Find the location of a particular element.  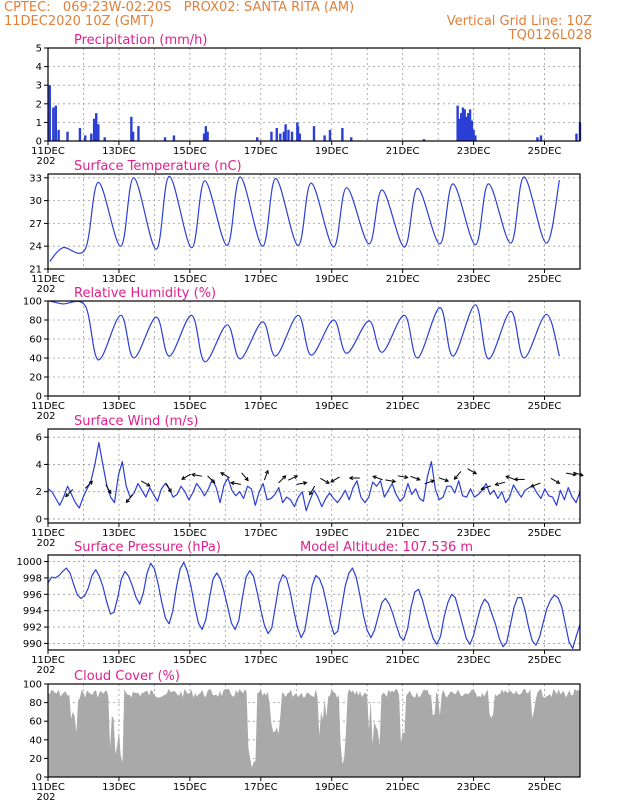

y-tick-label: 4 is located at coordinates (39, 67).